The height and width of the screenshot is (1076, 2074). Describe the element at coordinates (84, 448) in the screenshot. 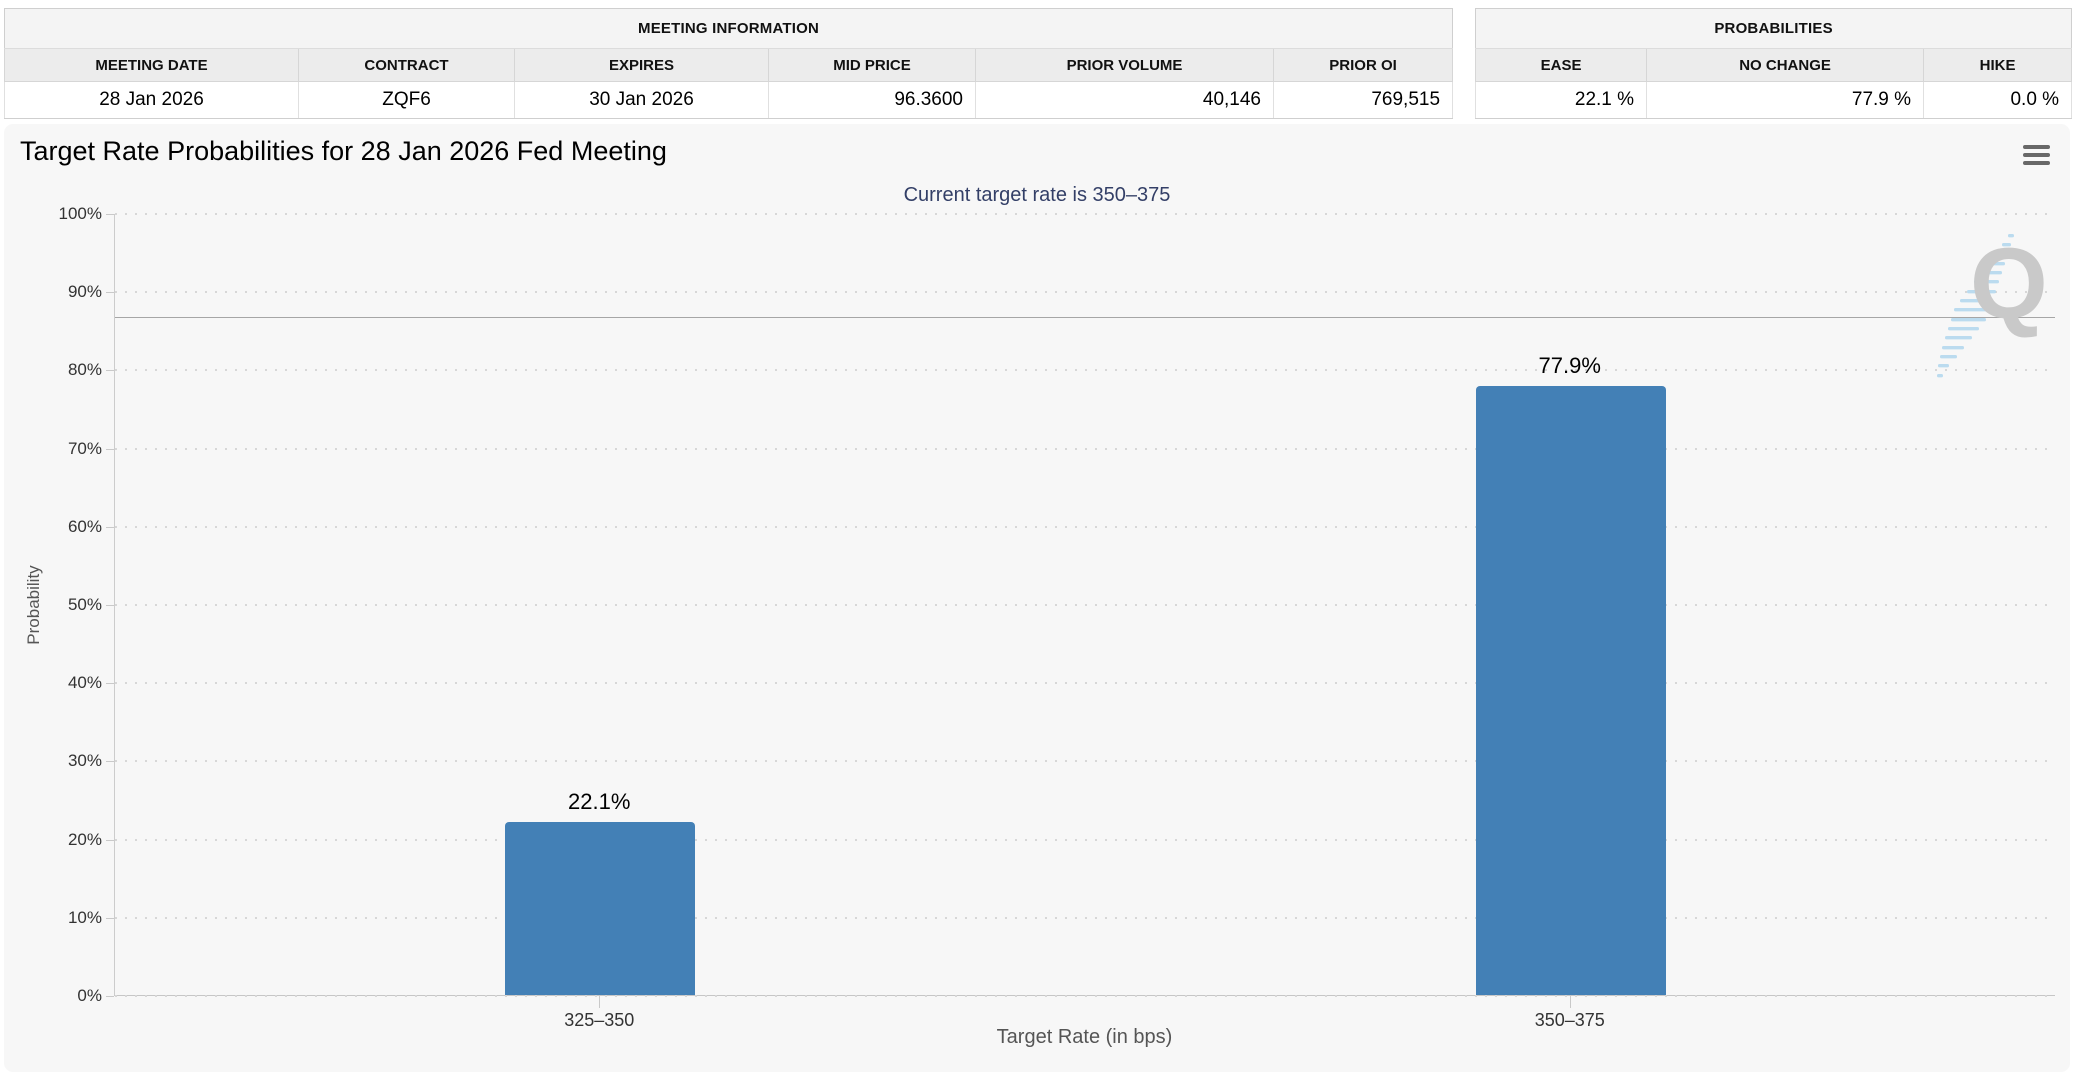

I see `y-axis-tick-label: 70%` at that location.